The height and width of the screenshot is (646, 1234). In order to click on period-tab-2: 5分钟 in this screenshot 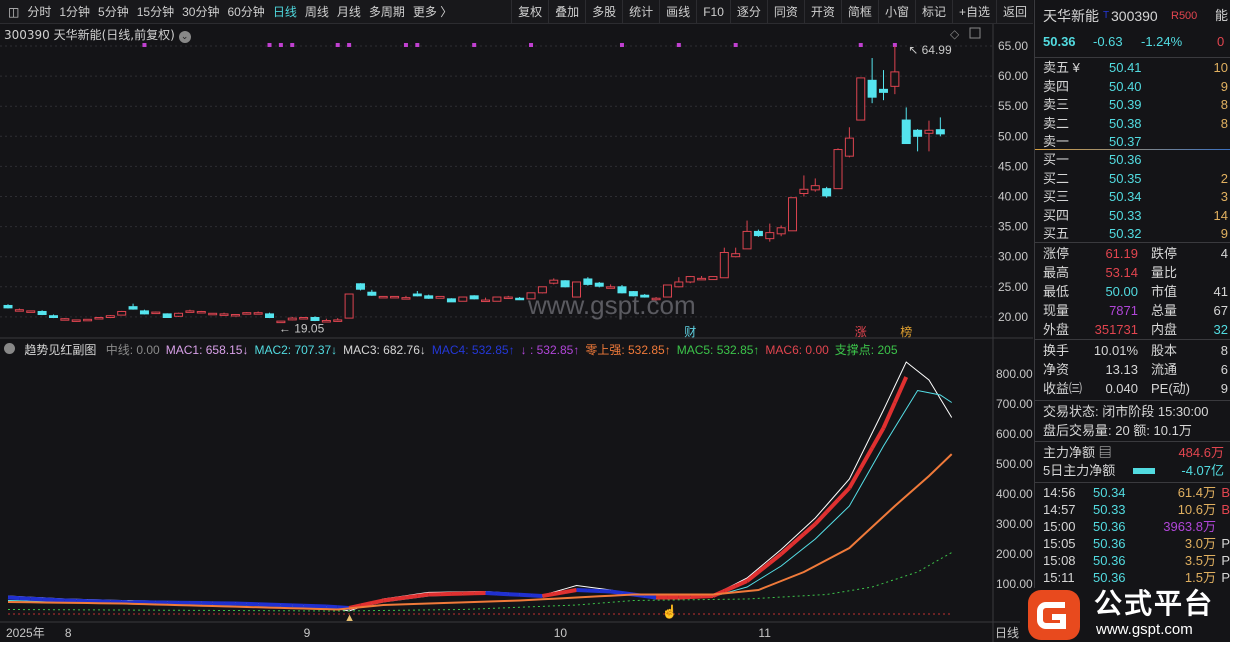, I will do `click(113, 12)`.